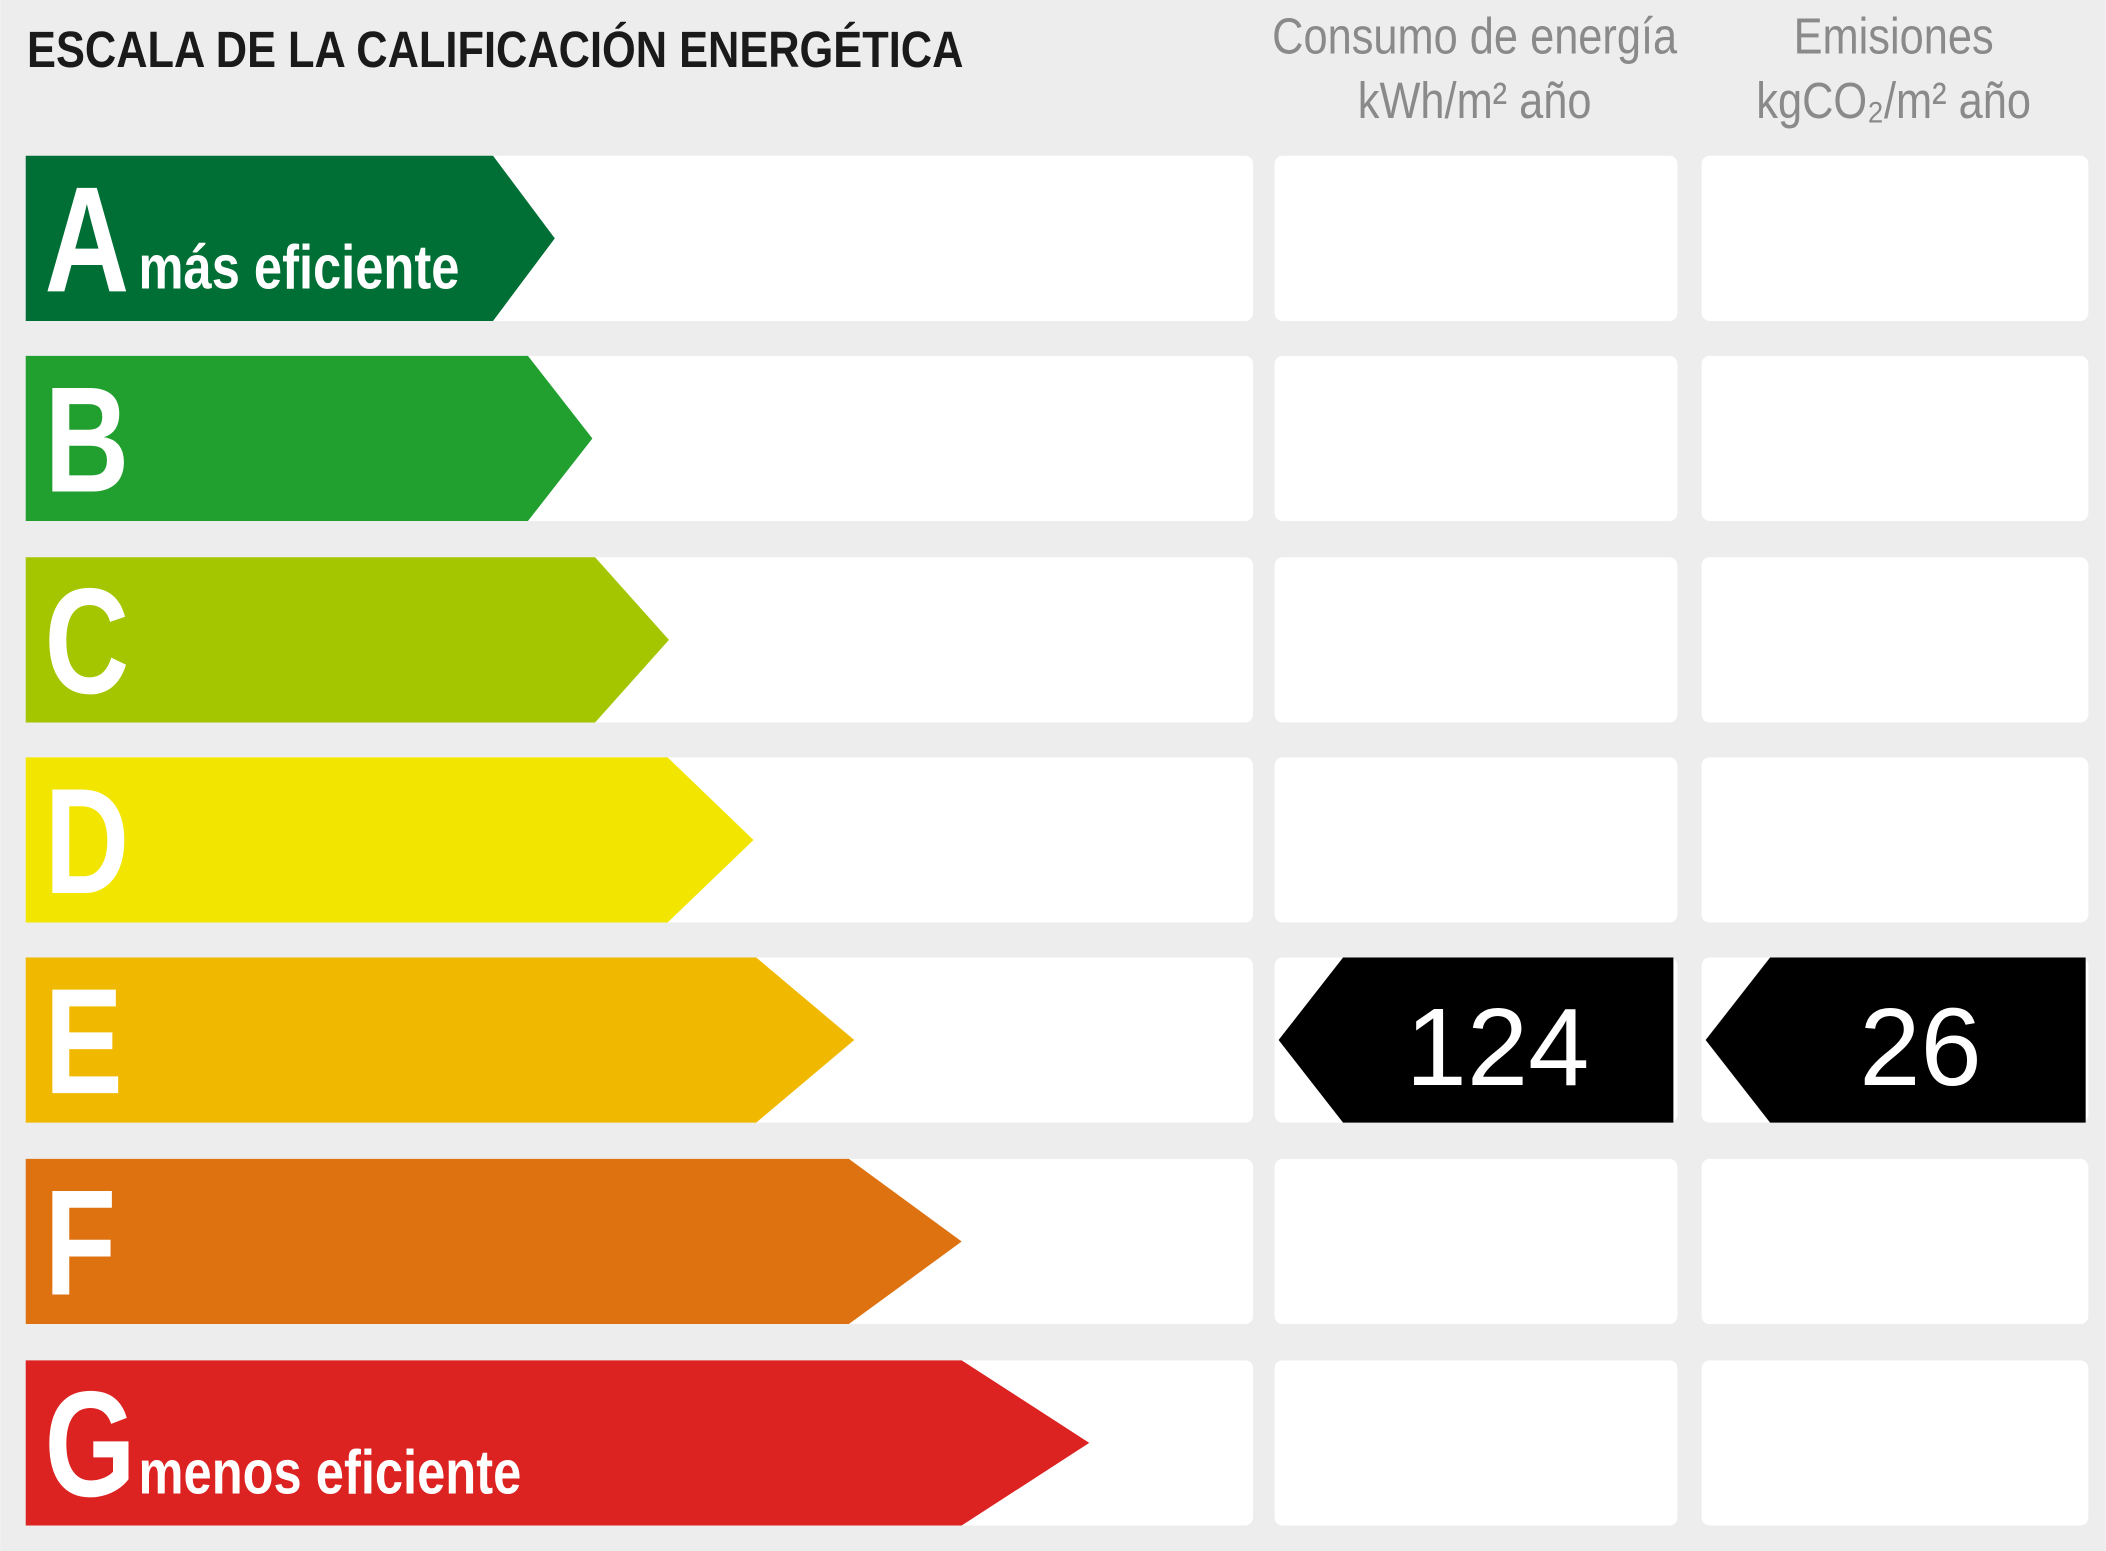 This screenshot has height=1551, width=2106. What do you see at coordinates (87, 239) in the screenshot?
I see `rating-letter: A` at bounding box center [87, 239].